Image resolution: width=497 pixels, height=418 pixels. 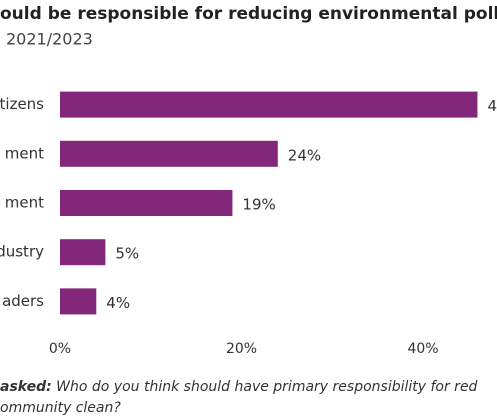 What do you see at coordinates (23, 301) in the screenshot?
I see `y-tick-label: aders` at bounding box center [23, 301].